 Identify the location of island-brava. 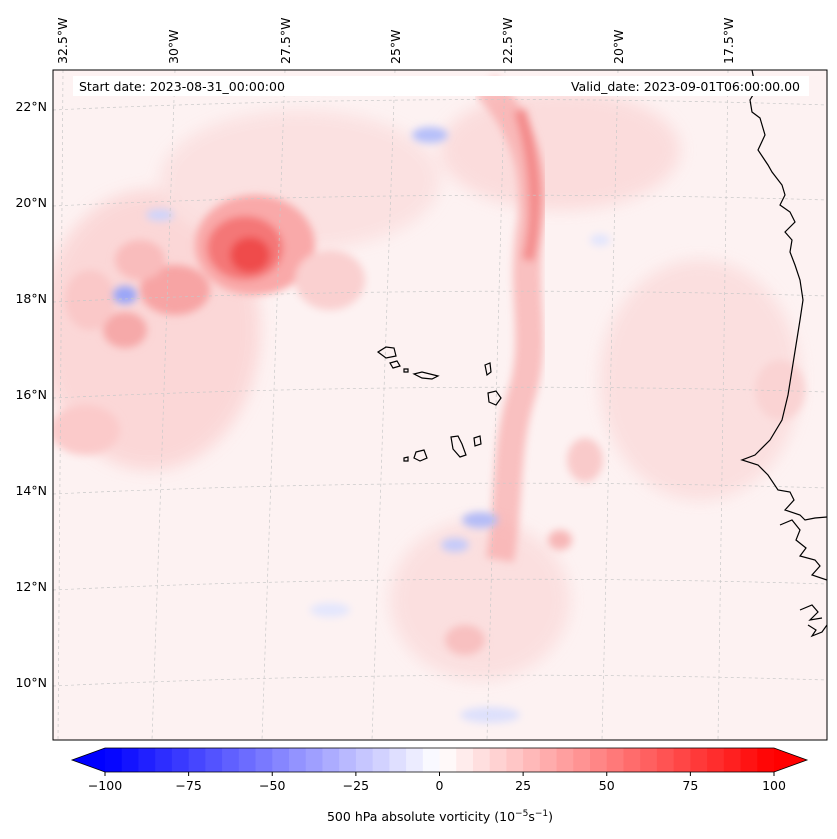
(406, 459).